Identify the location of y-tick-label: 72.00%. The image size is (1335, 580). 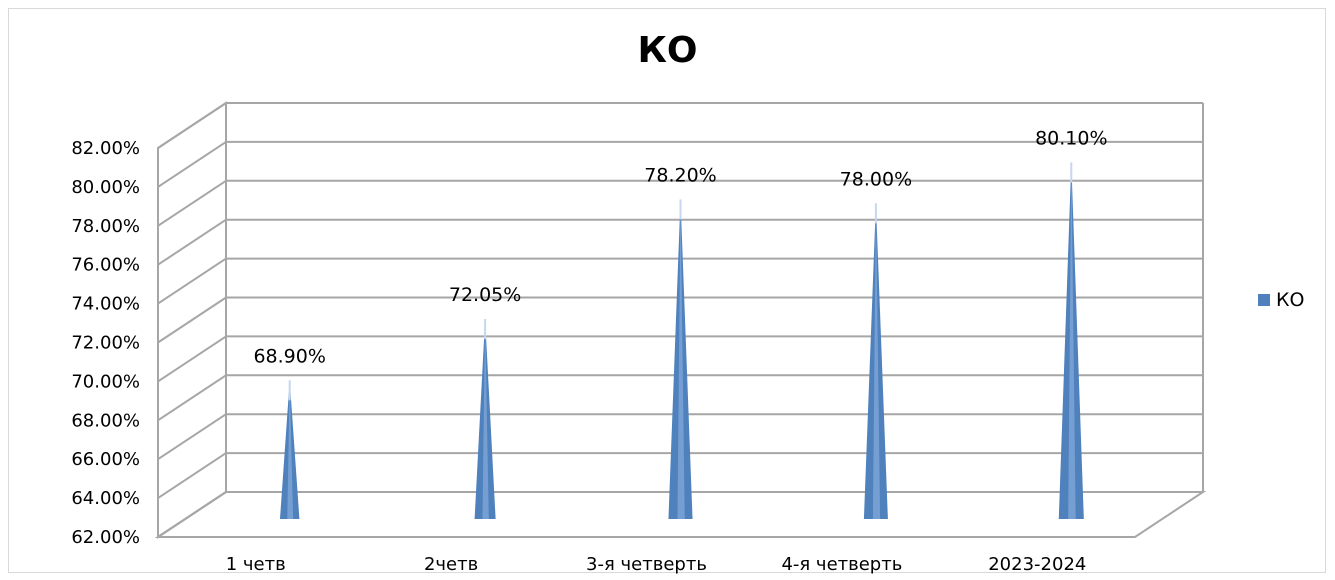
(105, 343).